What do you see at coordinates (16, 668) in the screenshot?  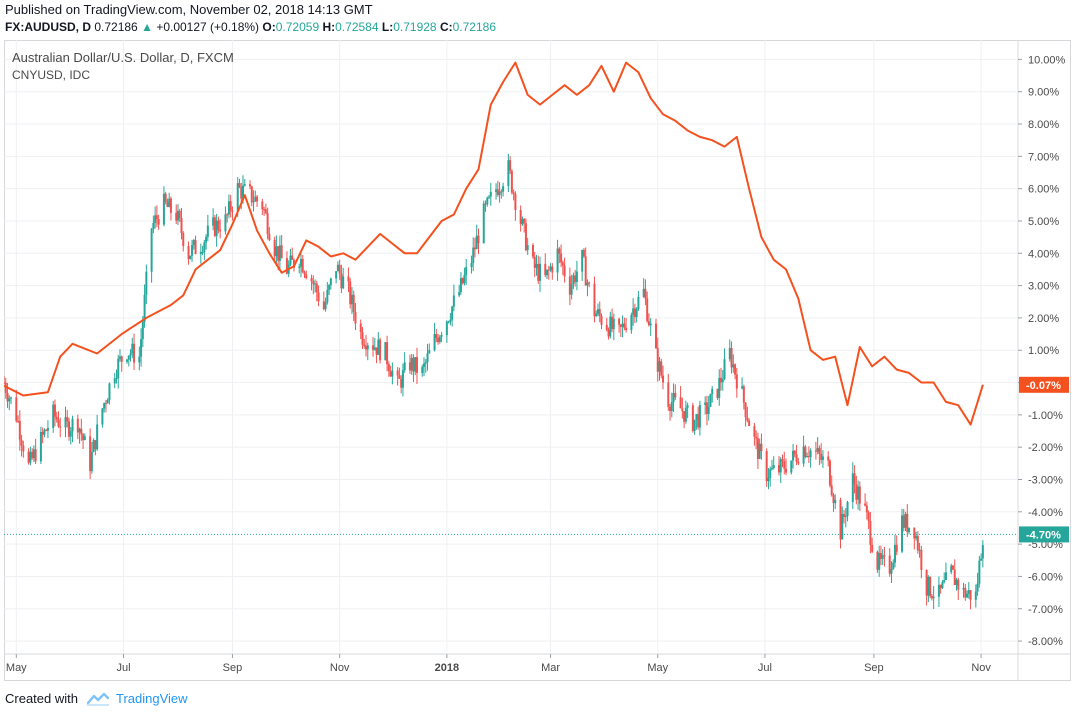 I see `x-tick-label: May` at bounding box center [16, 668].